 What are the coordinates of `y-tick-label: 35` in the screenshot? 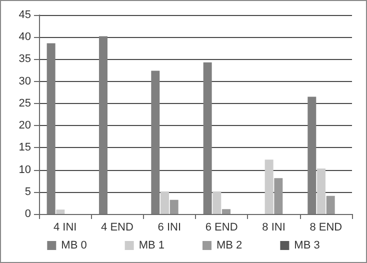 It's located at (24, 59).